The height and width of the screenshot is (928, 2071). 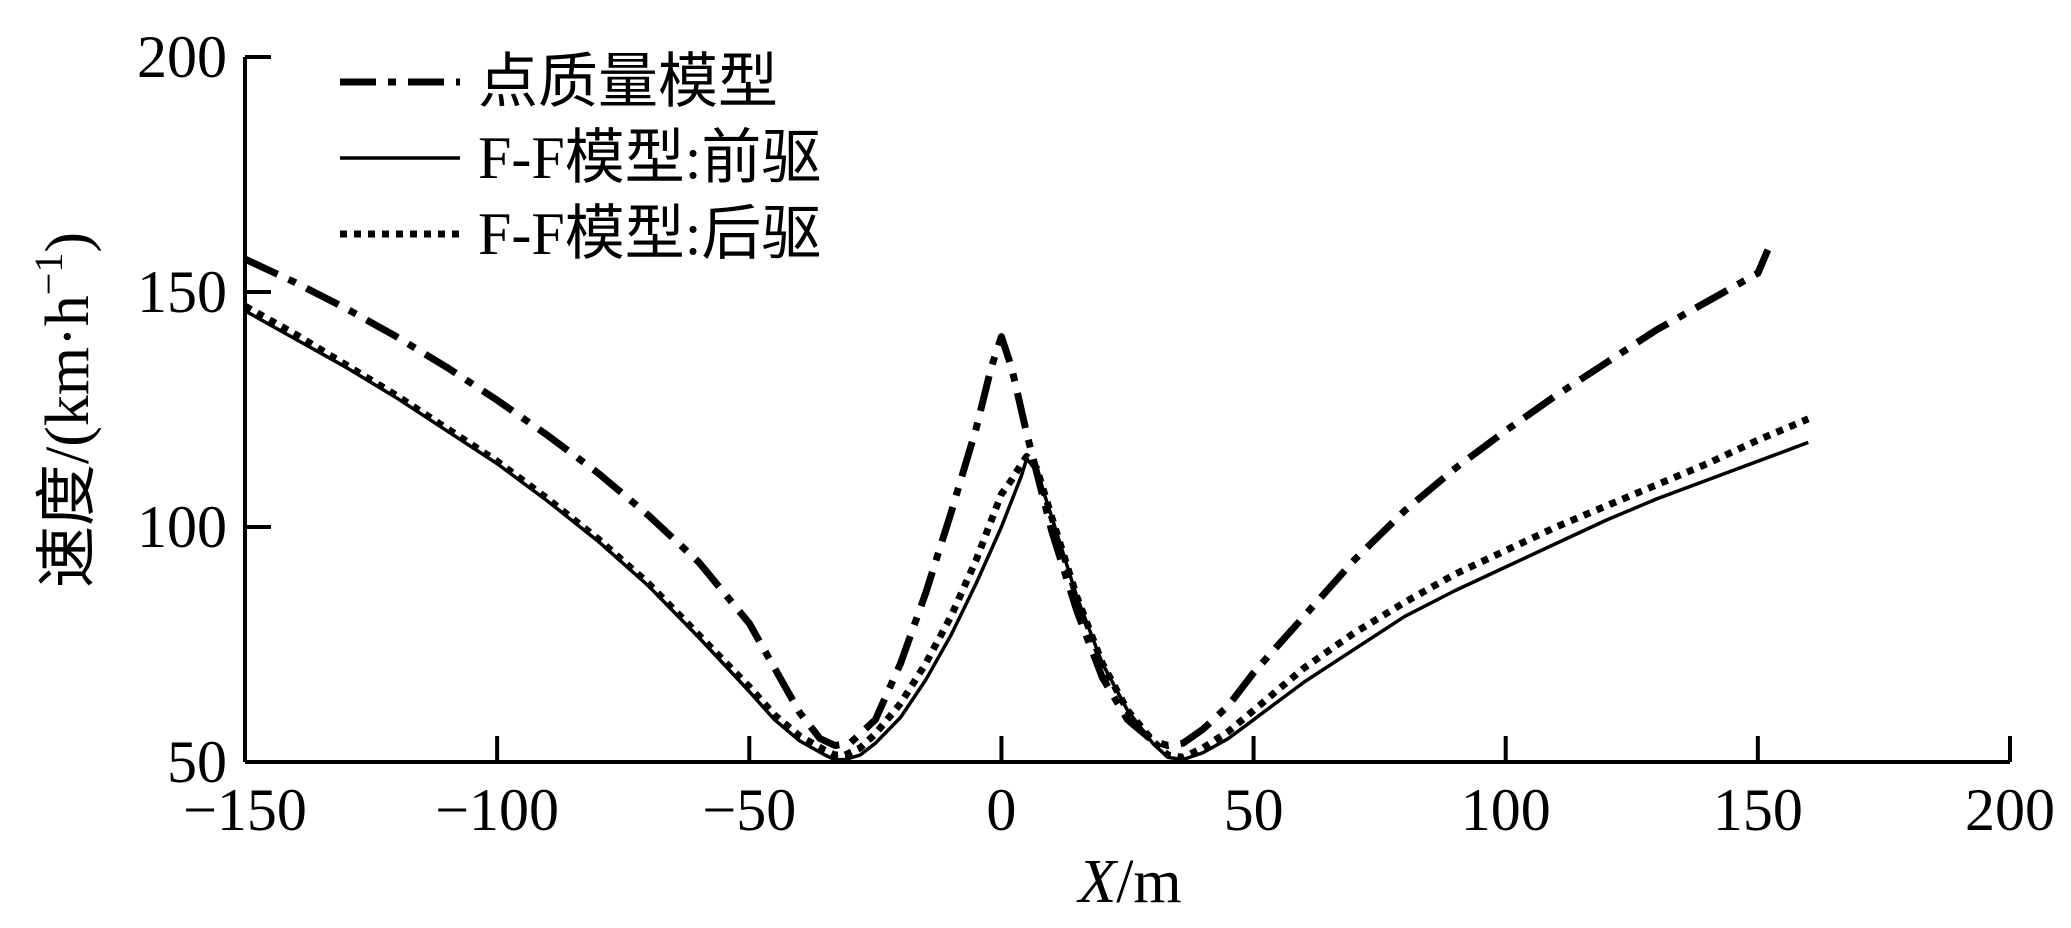 I want to click on legend-item-front-drive: F-F模型:前驱, so click(x=580, y=158).